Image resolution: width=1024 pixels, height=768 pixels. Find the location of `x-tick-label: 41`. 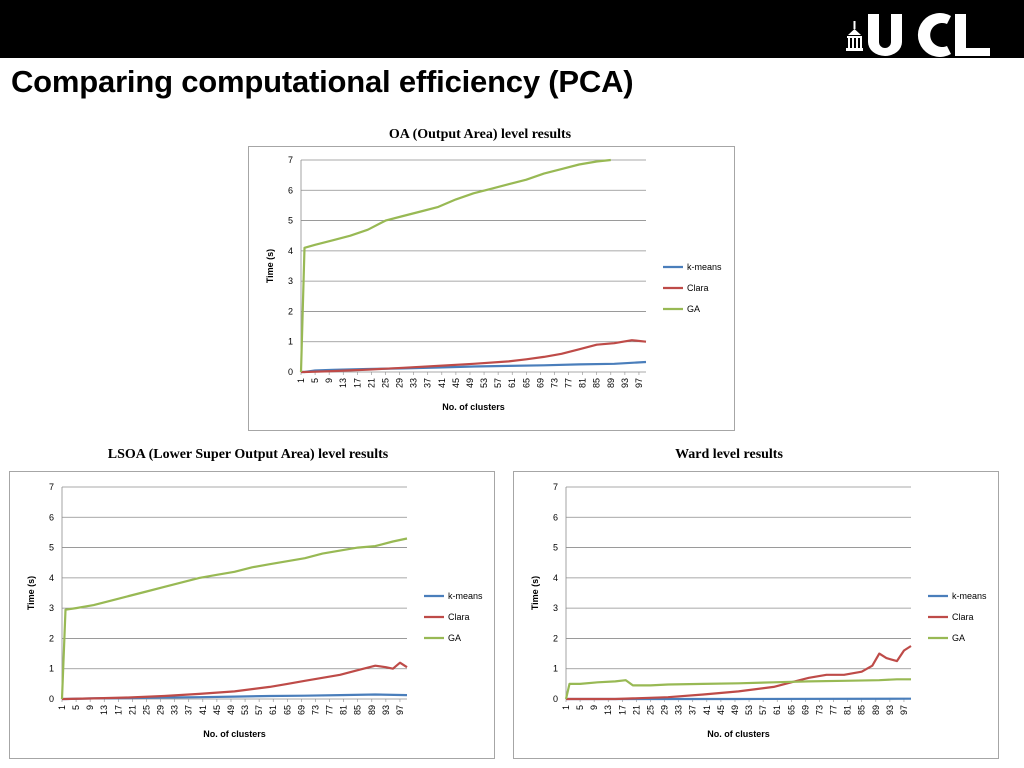

x-tick-label: 41 is located at coordinates (442, 383).